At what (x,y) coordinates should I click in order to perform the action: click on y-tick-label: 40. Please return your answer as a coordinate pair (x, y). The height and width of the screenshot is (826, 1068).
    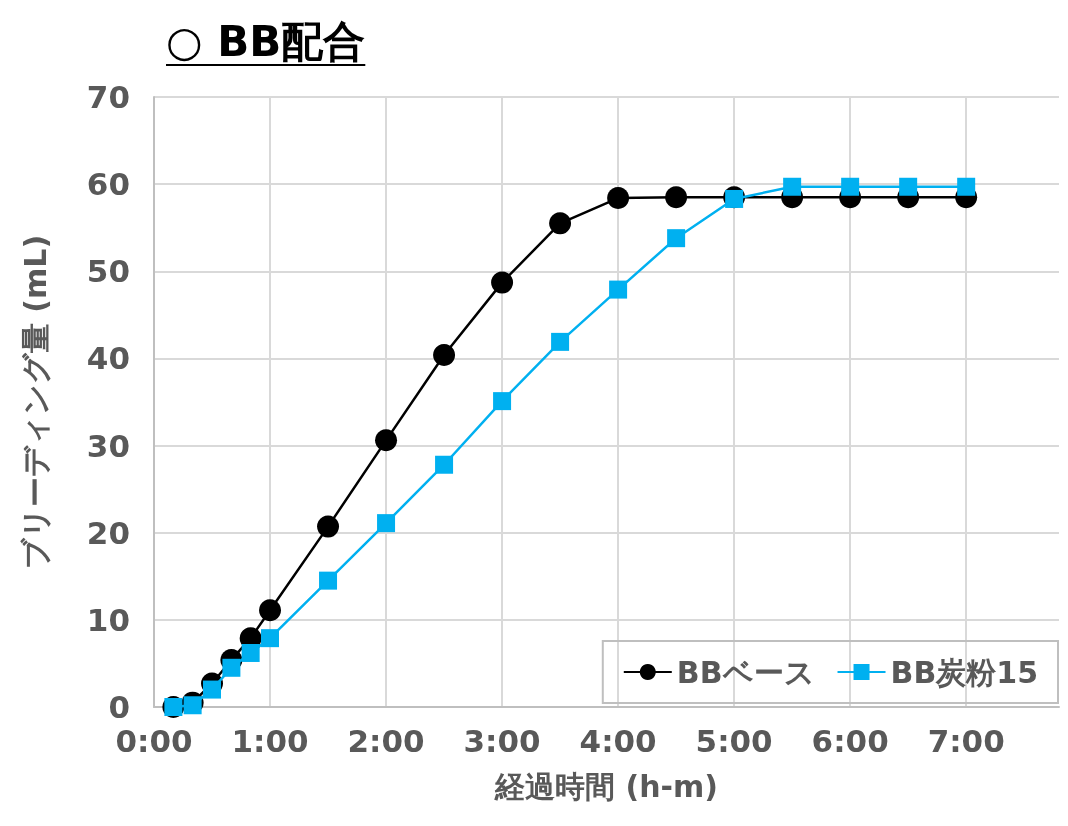
    Looking at the image, I should click on (108, 358).